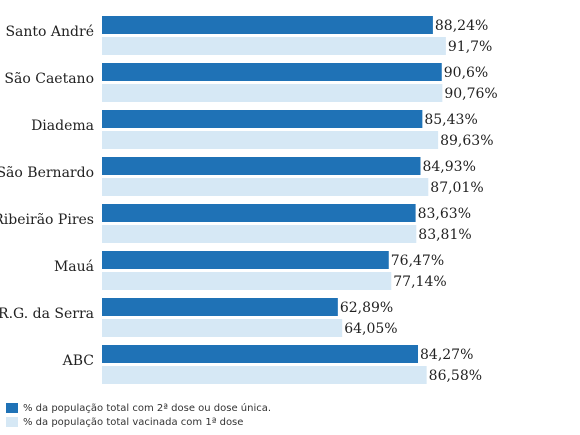 Image resolution: width=580 pixels, height=435 pixels. I want to click on category-label-santo-andre: Santo André, so click(49, 32).